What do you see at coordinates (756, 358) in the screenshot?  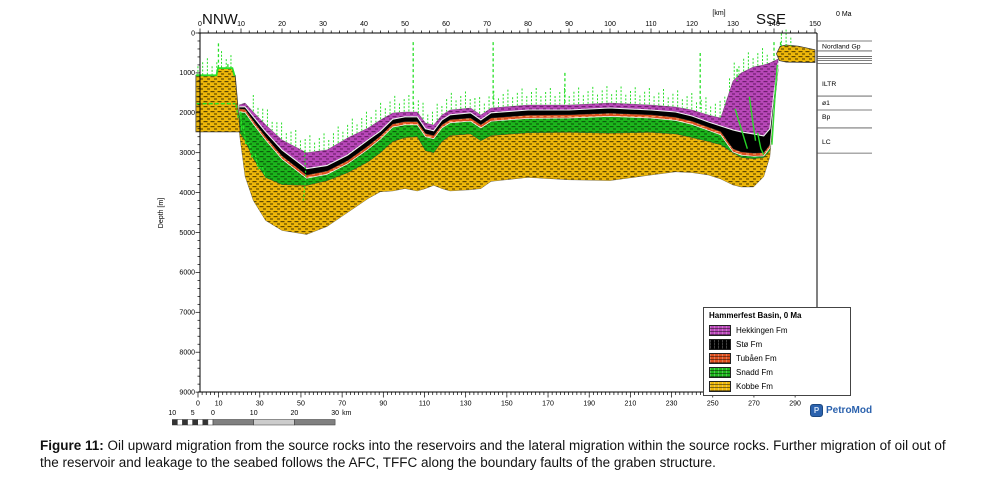 I see `legend-item-label: Tubåen Fm` at bounding box center [756, 358].